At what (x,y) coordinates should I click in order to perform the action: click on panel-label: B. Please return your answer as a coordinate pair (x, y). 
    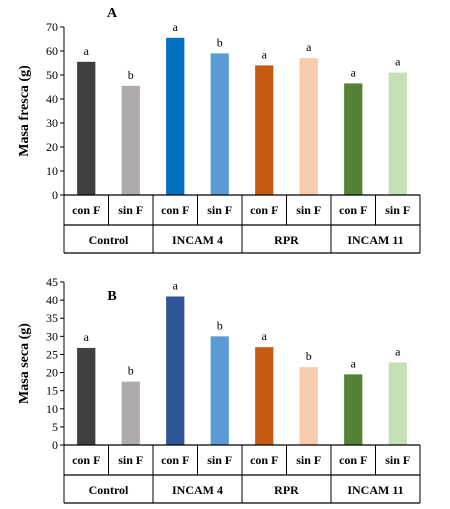
    Looking at the image, I should click on (111, 296).